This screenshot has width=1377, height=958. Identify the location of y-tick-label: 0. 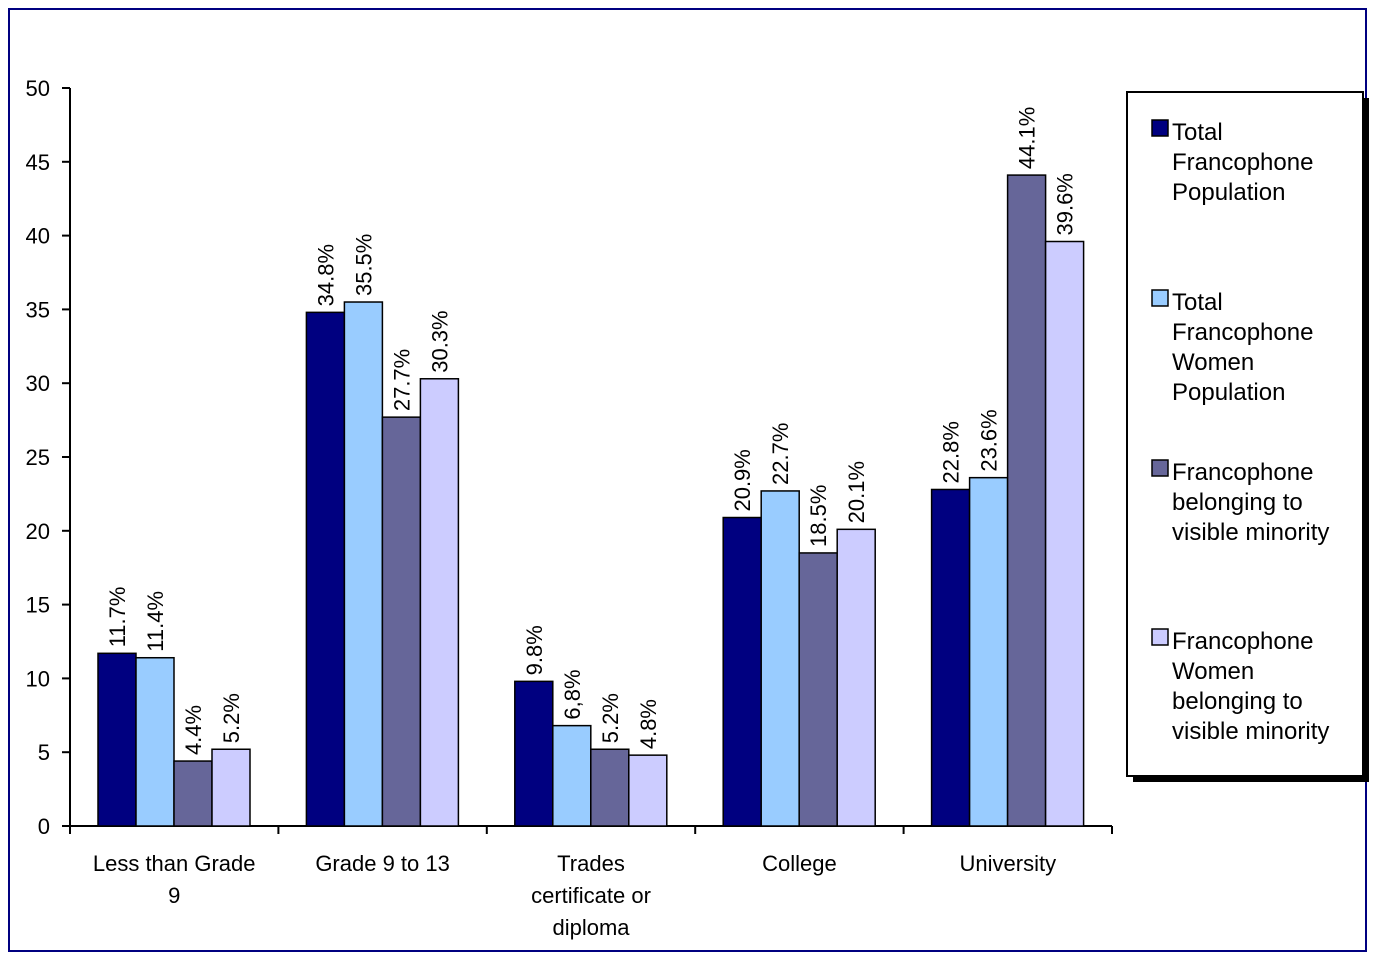
(44, 826).